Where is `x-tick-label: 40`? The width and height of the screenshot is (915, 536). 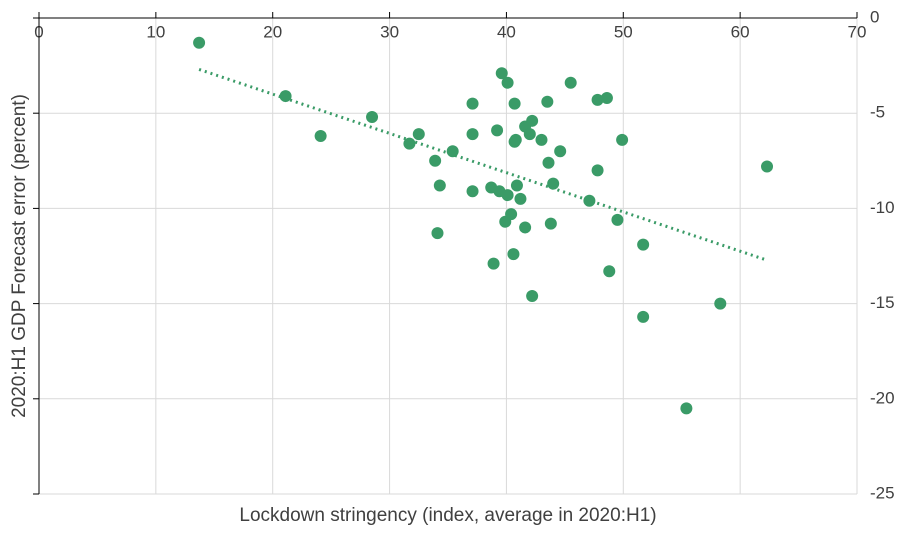 x-tick-label: 40 is located at coordinates (506, 31).